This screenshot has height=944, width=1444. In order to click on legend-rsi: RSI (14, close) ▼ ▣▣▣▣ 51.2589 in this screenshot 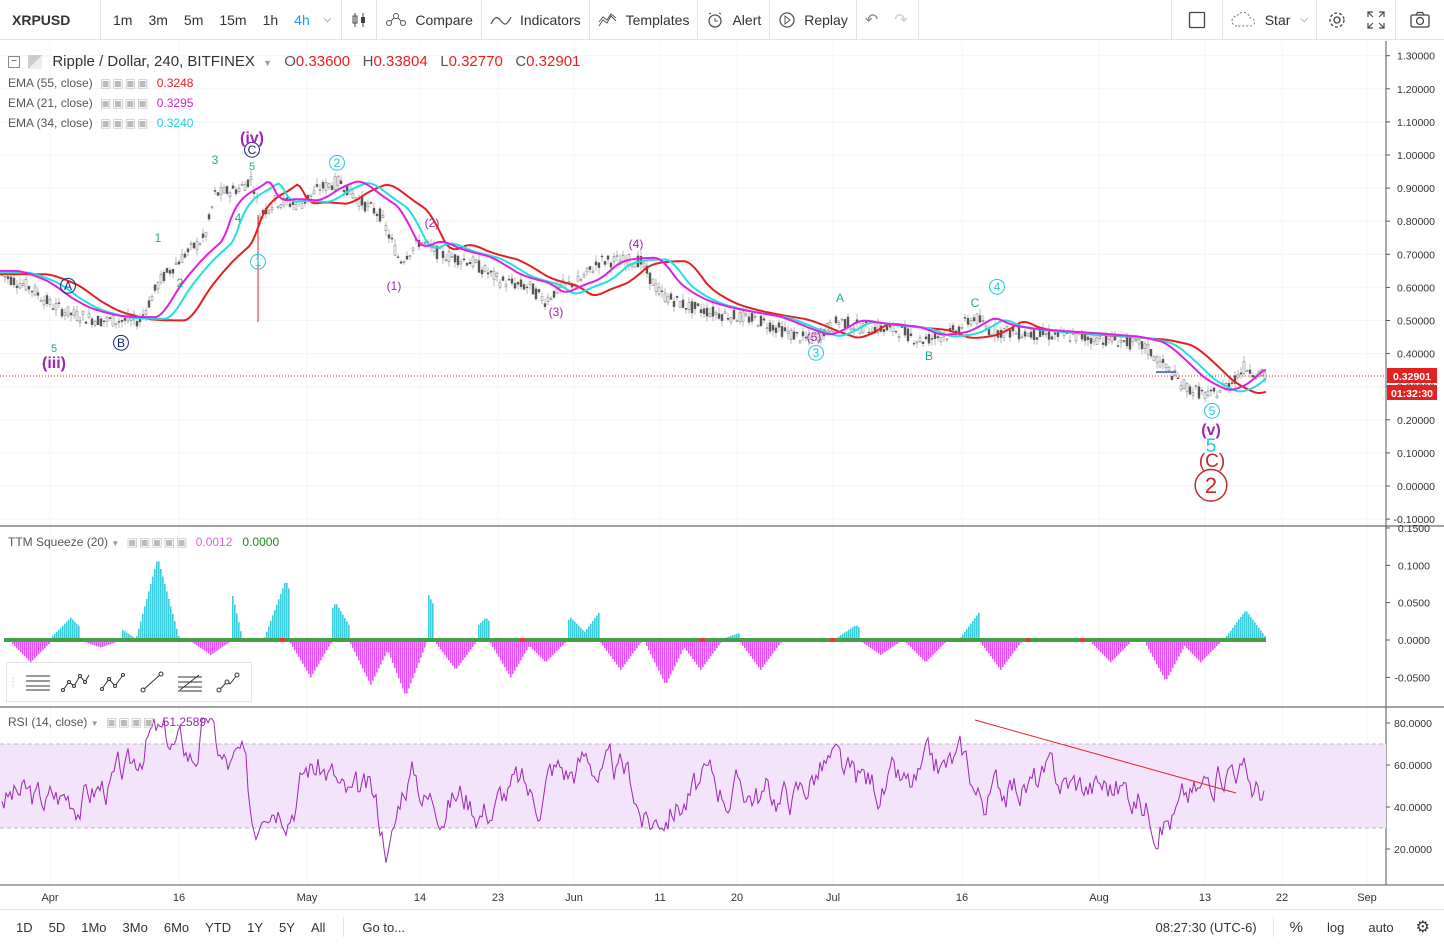, I will do `click(107, 722)`.